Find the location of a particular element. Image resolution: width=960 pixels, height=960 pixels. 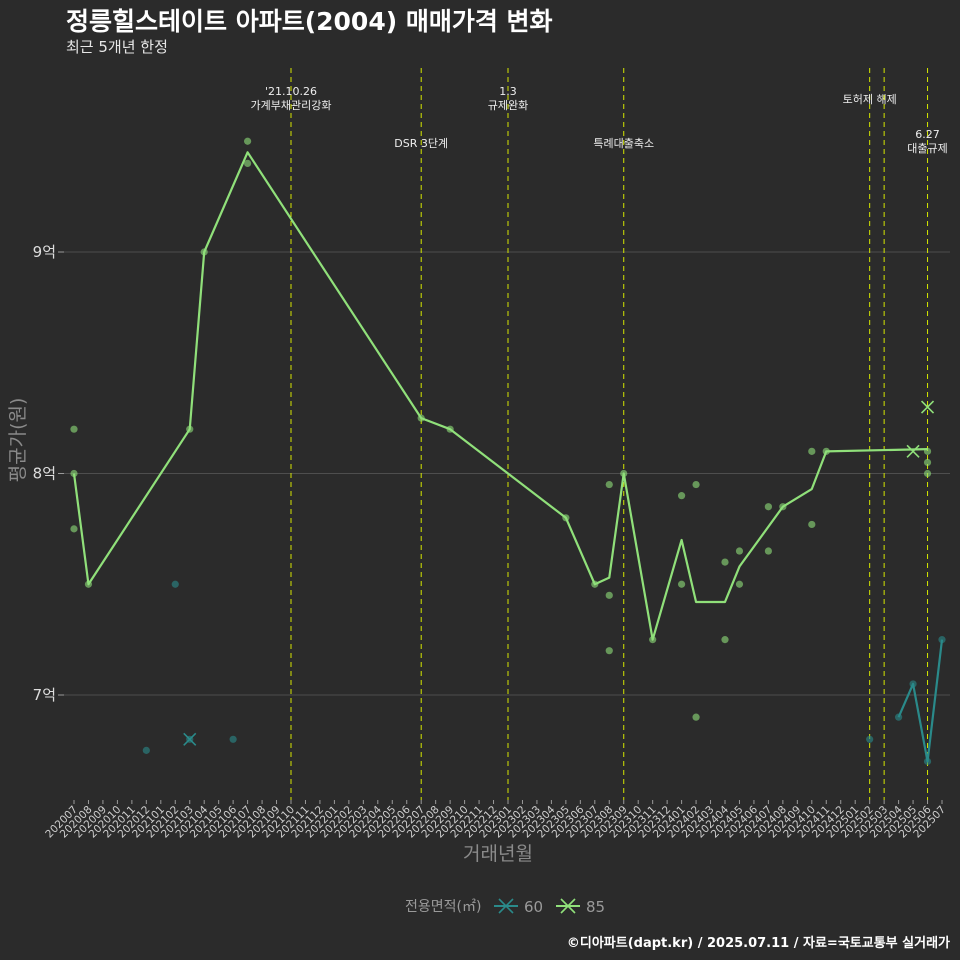

legend-label-60: 60 is located at coordinates (533, 907).